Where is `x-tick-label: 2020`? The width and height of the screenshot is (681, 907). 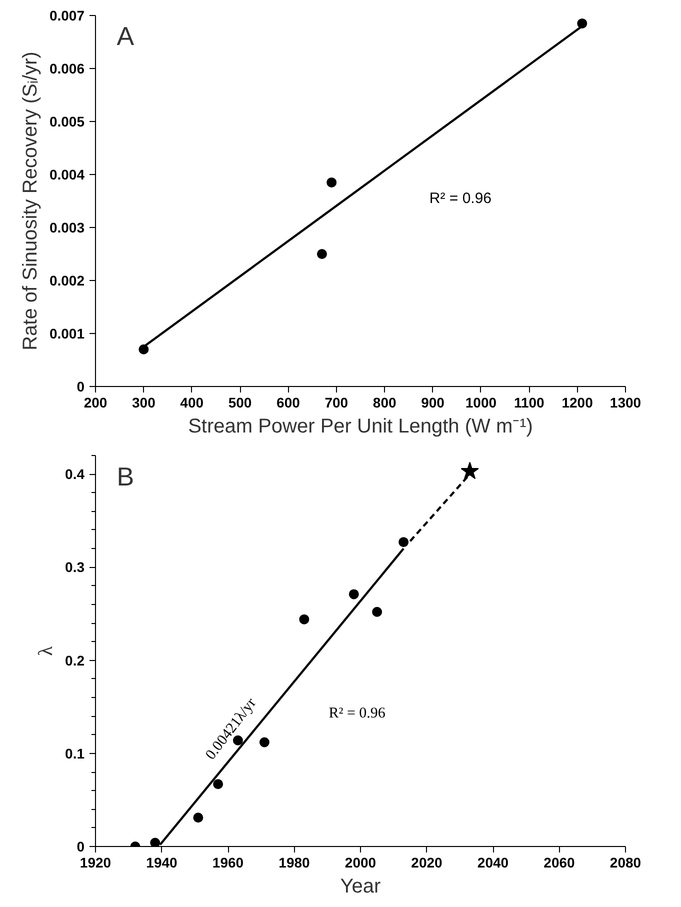 x-tick-label: 2020 is located at coordinates (427, 862).